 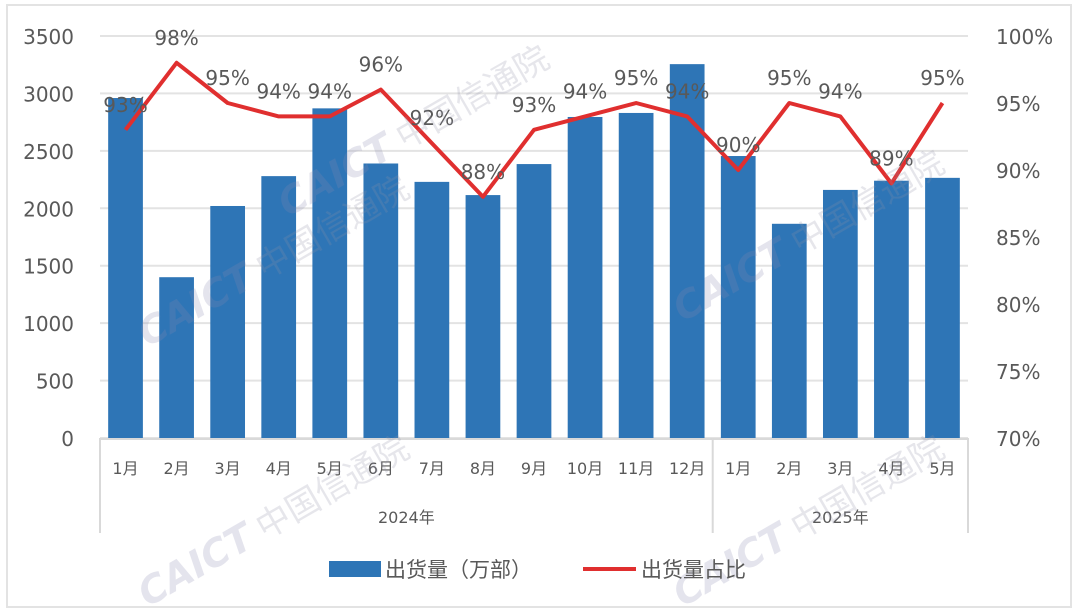 I want to click on right-tick-label: 85%, so click(x=1018, y=238).